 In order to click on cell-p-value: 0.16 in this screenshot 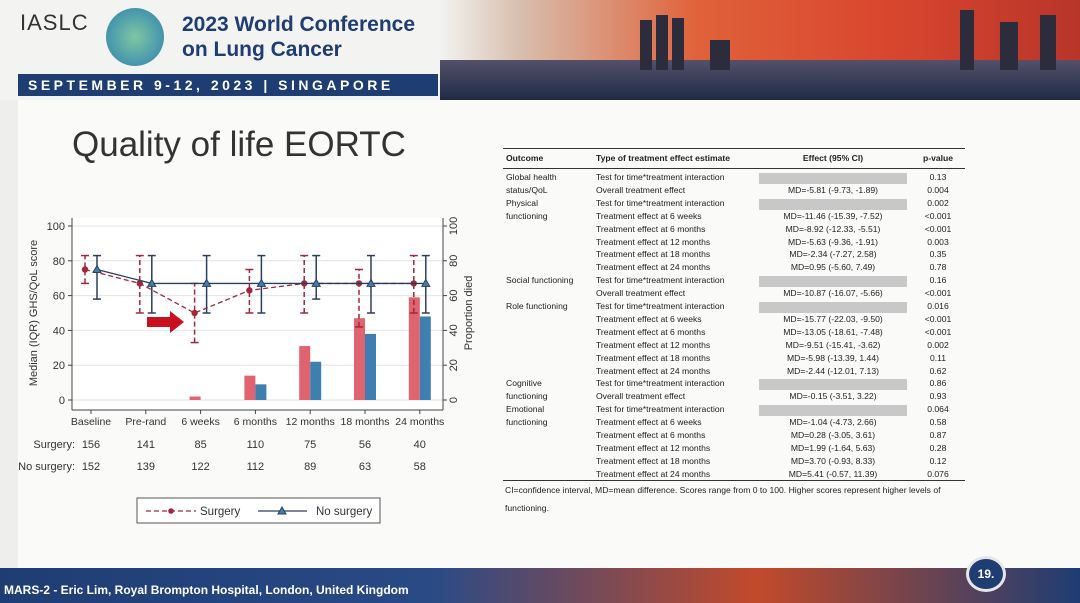, I will do `click(938, 280)`.